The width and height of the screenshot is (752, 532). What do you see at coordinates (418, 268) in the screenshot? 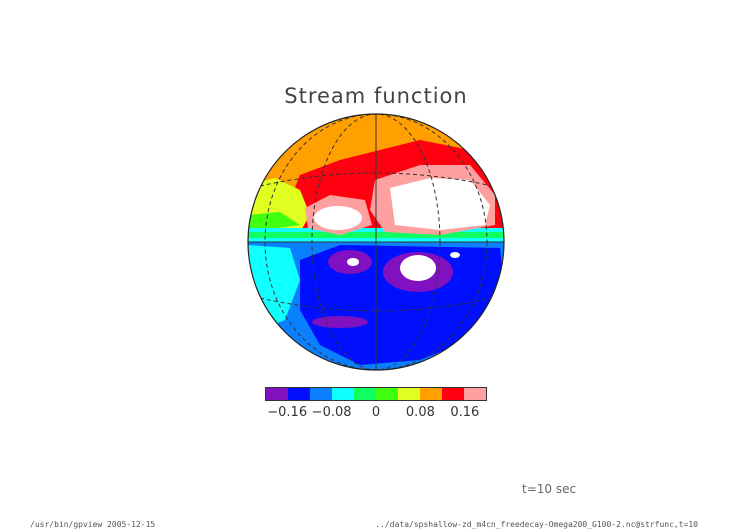
I see `region-min-white` at bounding box center [418, 268].